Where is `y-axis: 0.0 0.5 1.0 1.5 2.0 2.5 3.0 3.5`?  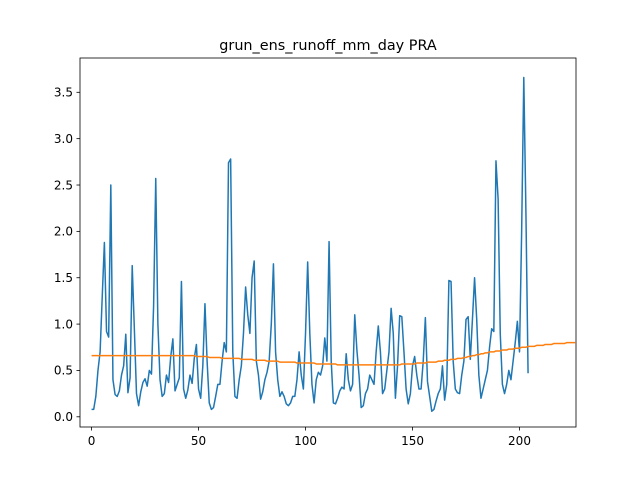 y-axis: 0.0 0.5 1.0 1.5 2.0 2.5 3.0 3.5 is located at coordinates (67, 255).